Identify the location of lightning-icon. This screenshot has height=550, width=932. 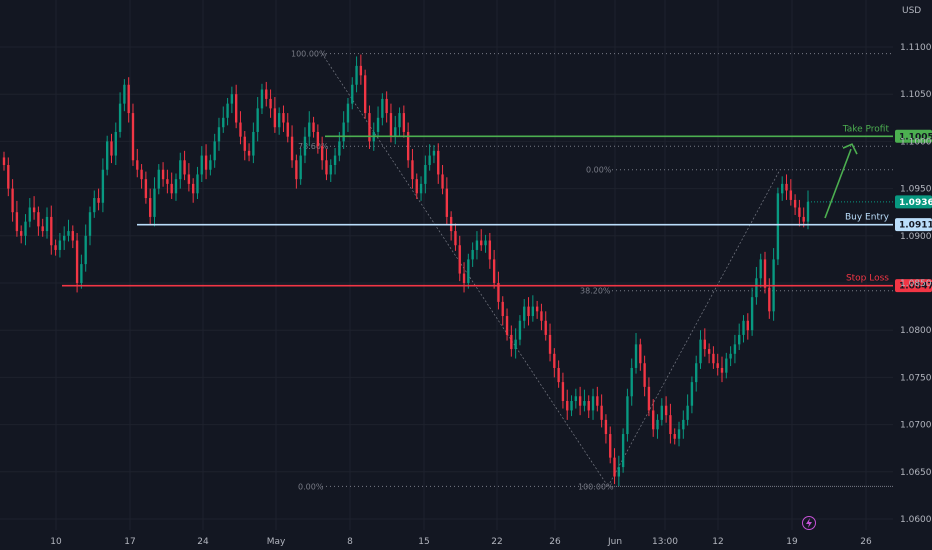
(809, 523).